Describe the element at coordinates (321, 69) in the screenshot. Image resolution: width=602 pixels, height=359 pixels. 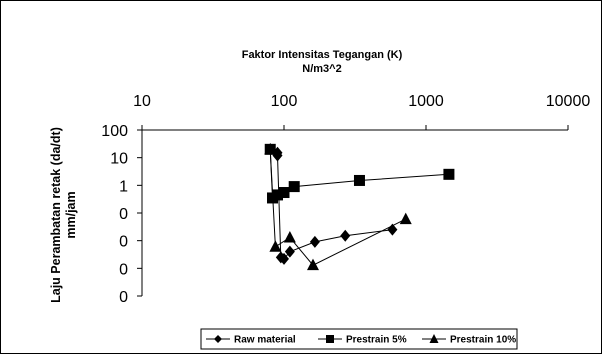
I see `chart-subtitle: N/m3^2` at that location.